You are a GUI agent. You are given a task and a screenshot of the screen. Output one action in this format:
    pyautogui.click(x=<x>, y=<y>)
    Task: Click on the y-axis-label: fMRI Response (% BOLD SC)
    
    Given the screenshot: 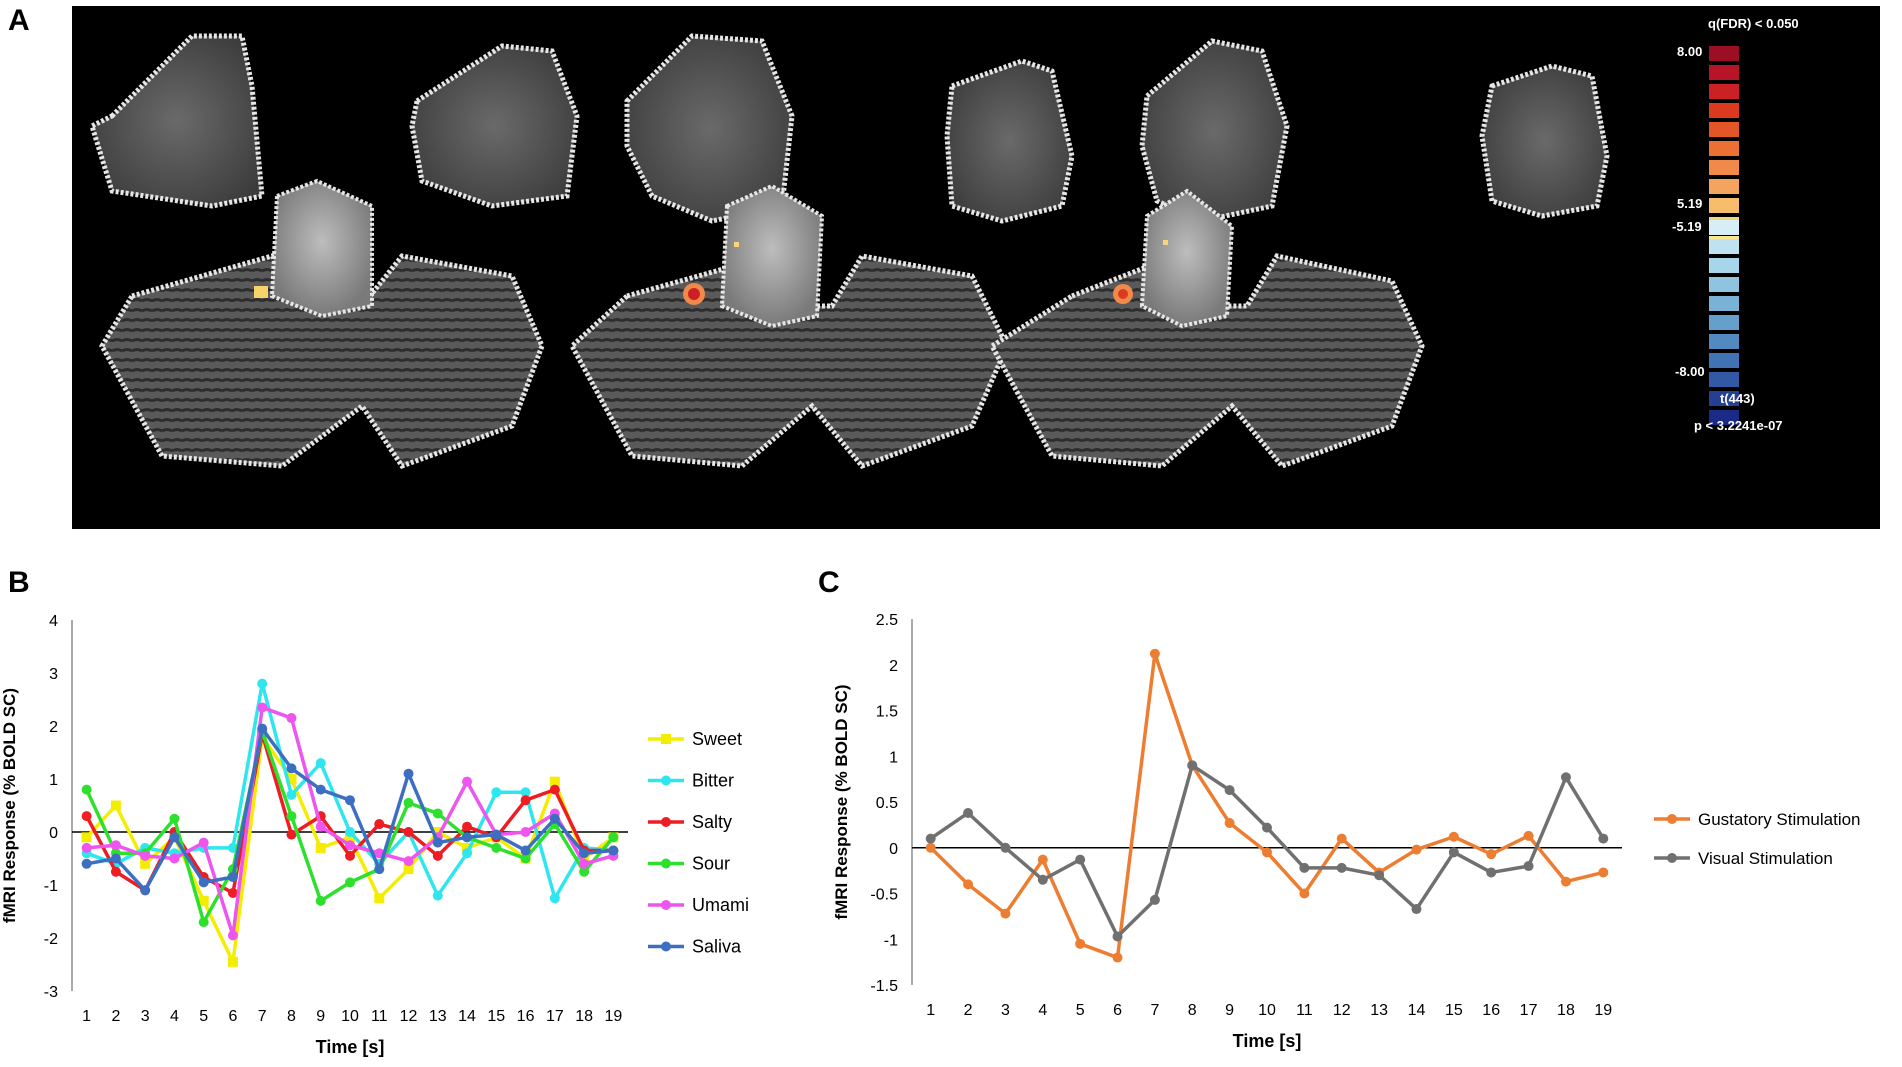 What is the action you would take?
    pyautogui.click(x=841, y=801)
    